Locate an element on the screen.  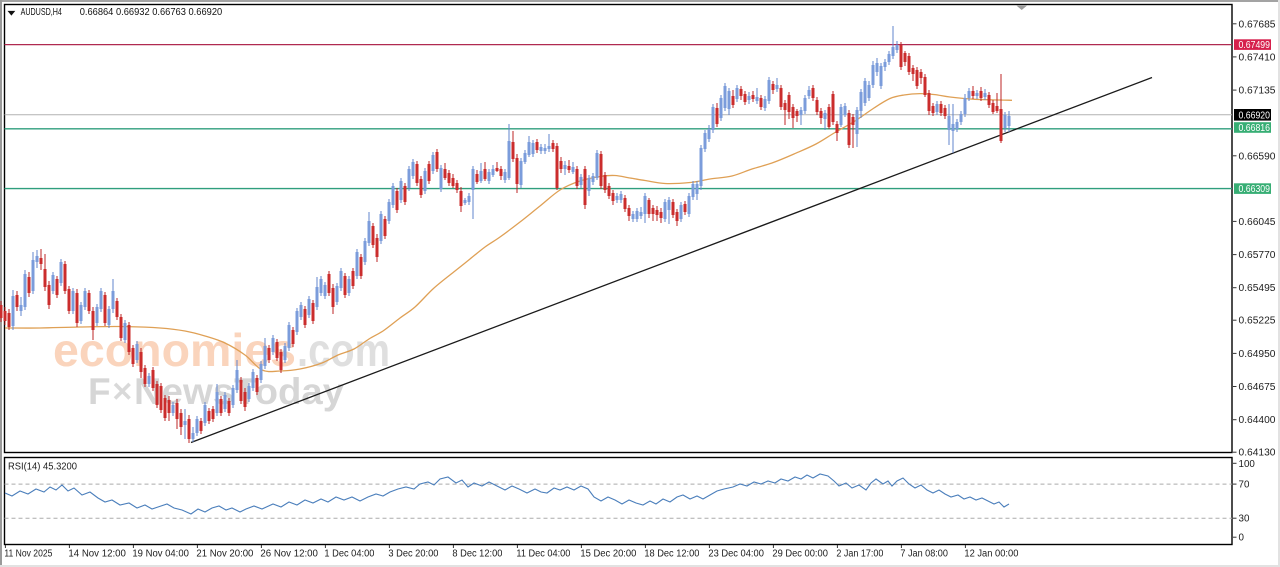
svg-text: 0.64675 is located at coordinates (1258, 387).